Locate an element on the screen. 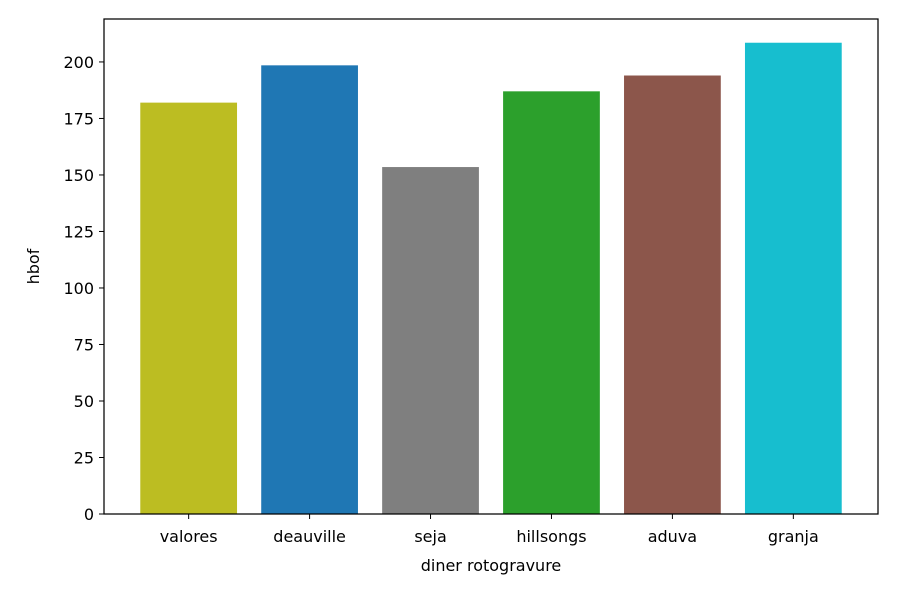 The image size is (900, 600). y-axis-label: hbof is located at coordinates (33, 266).